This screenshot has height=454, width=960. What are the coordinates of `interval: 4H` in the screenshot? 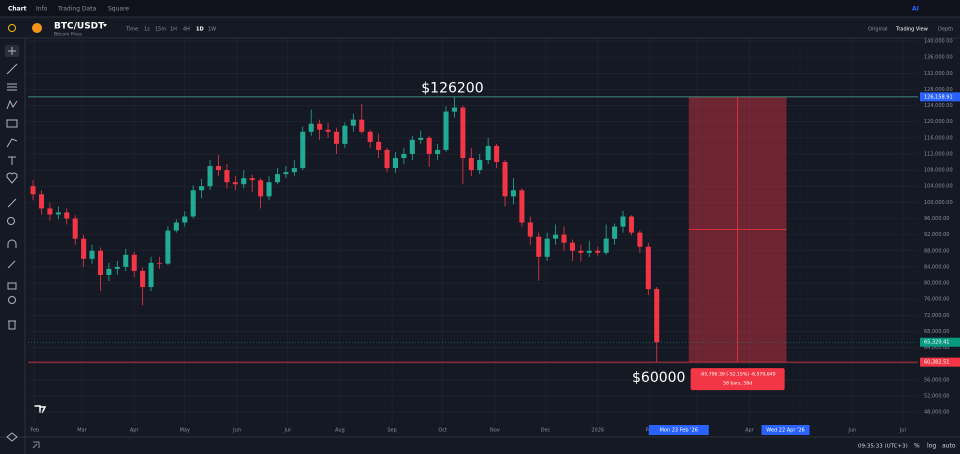 It's located at (186, 30).